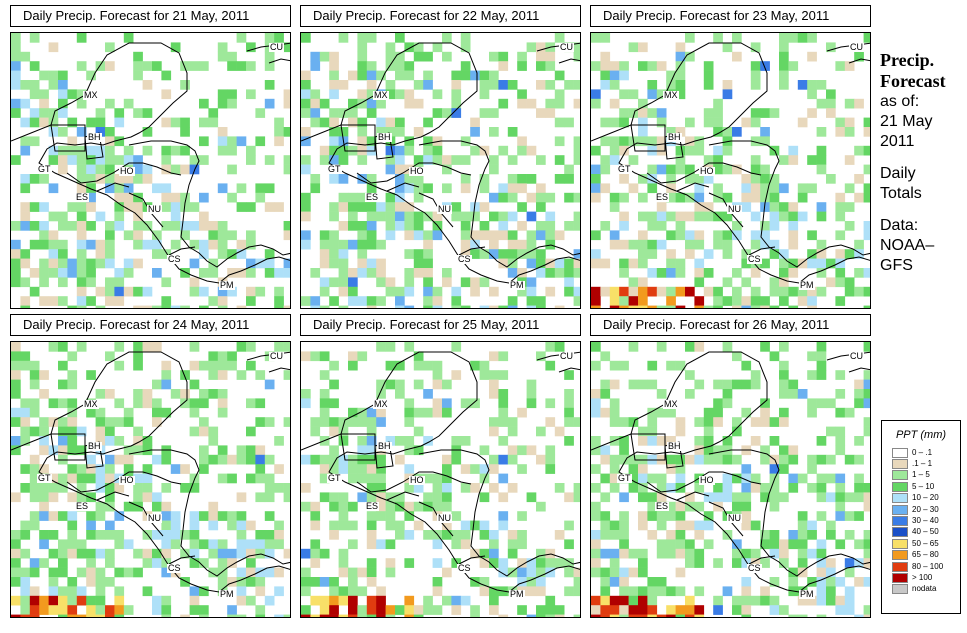 This screenshot has width=967, height=633. What do you see at coordinates (922, 577) in the screenshot?
I see `legend-label: > 100` at bounding box center [922, 577].